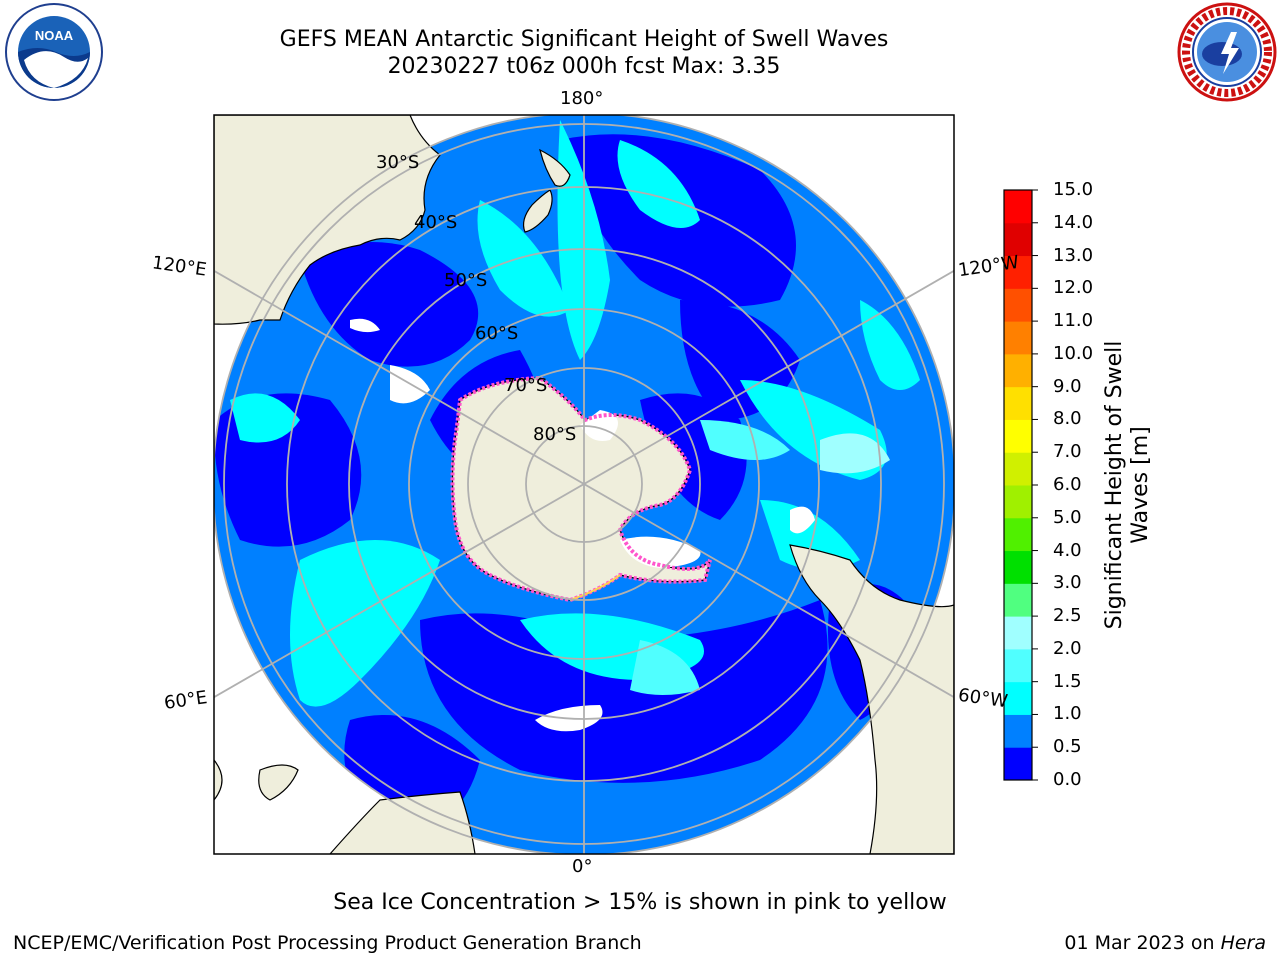 The height and width of the screenshot is (960, 1280). What do you see at coordinates (1114, 485) in the screenshot?
I see `colorbar-title-line1: Significant Height of Swell` at bounding box center [1114, 485].